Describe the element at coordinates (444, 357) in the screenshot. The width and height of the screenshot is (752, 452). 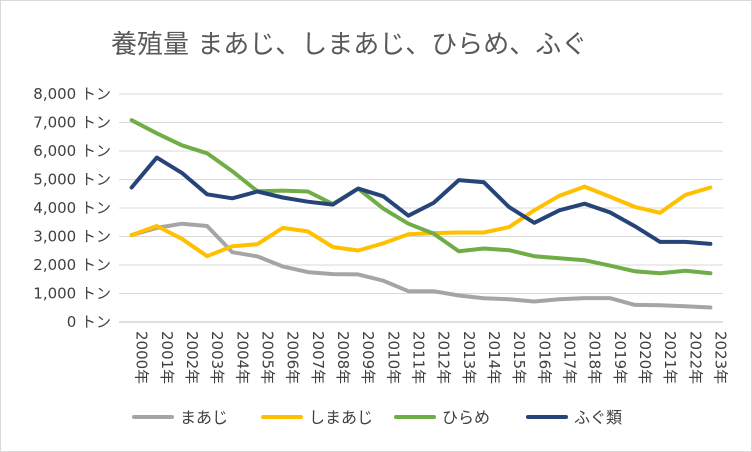
I see `x-tick-label: 2012年` at that location.